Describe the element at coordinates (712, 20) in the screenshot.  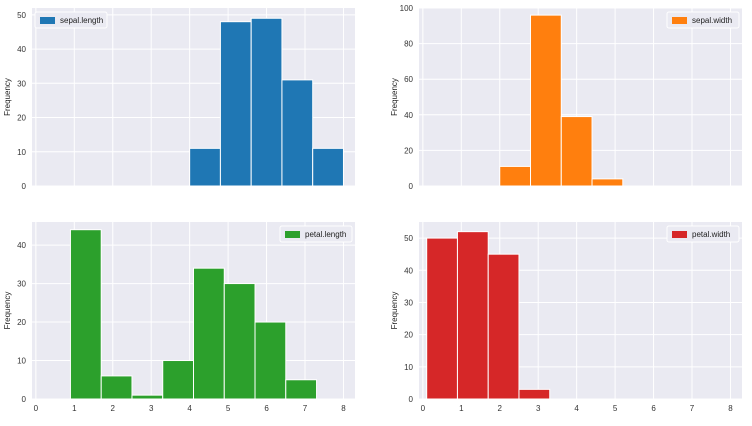
I see `legend-label: sepal.width` at that location.